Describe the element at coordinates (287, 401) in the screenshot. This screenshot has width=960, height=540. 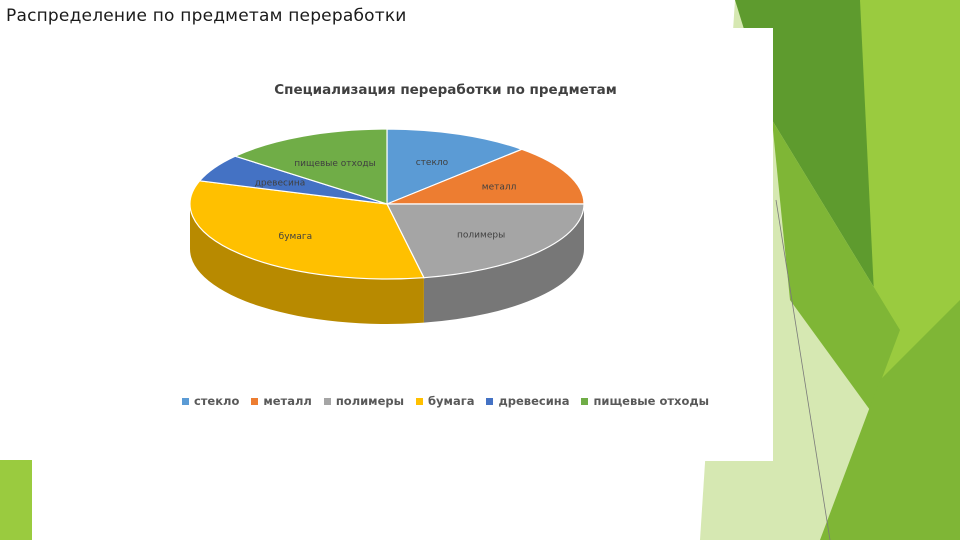
I see `legend-label: металл` at that location.